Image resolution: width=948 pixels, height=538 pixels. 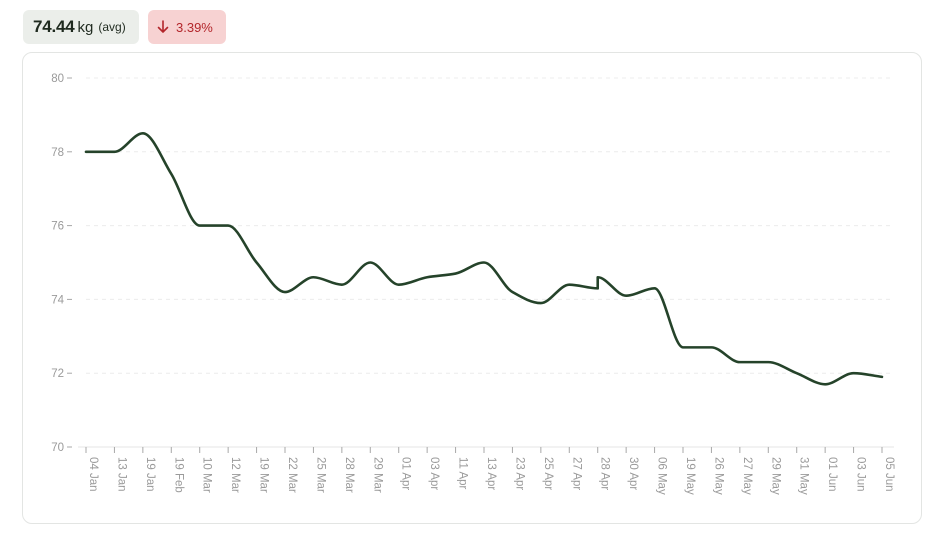 What do you see at coordinates (112, 27) in the screenshot?
I see `average-weight-note: (avg)` at bounding box center [112, 27].